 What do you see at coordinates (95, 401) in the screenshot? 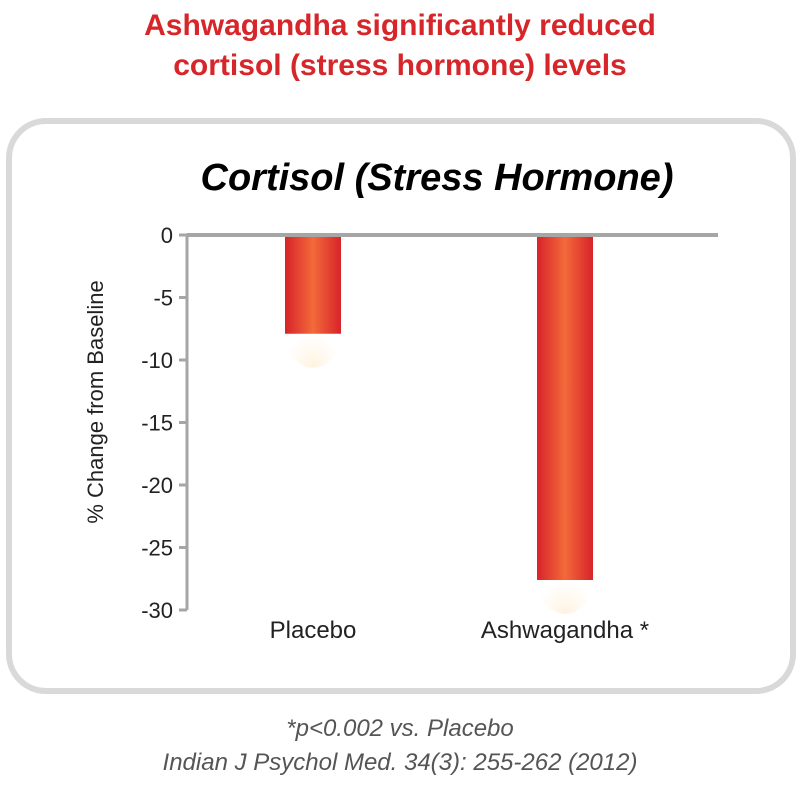
I see `y-axis-label: % Change from Baseline` at bounding box center [95, 401].